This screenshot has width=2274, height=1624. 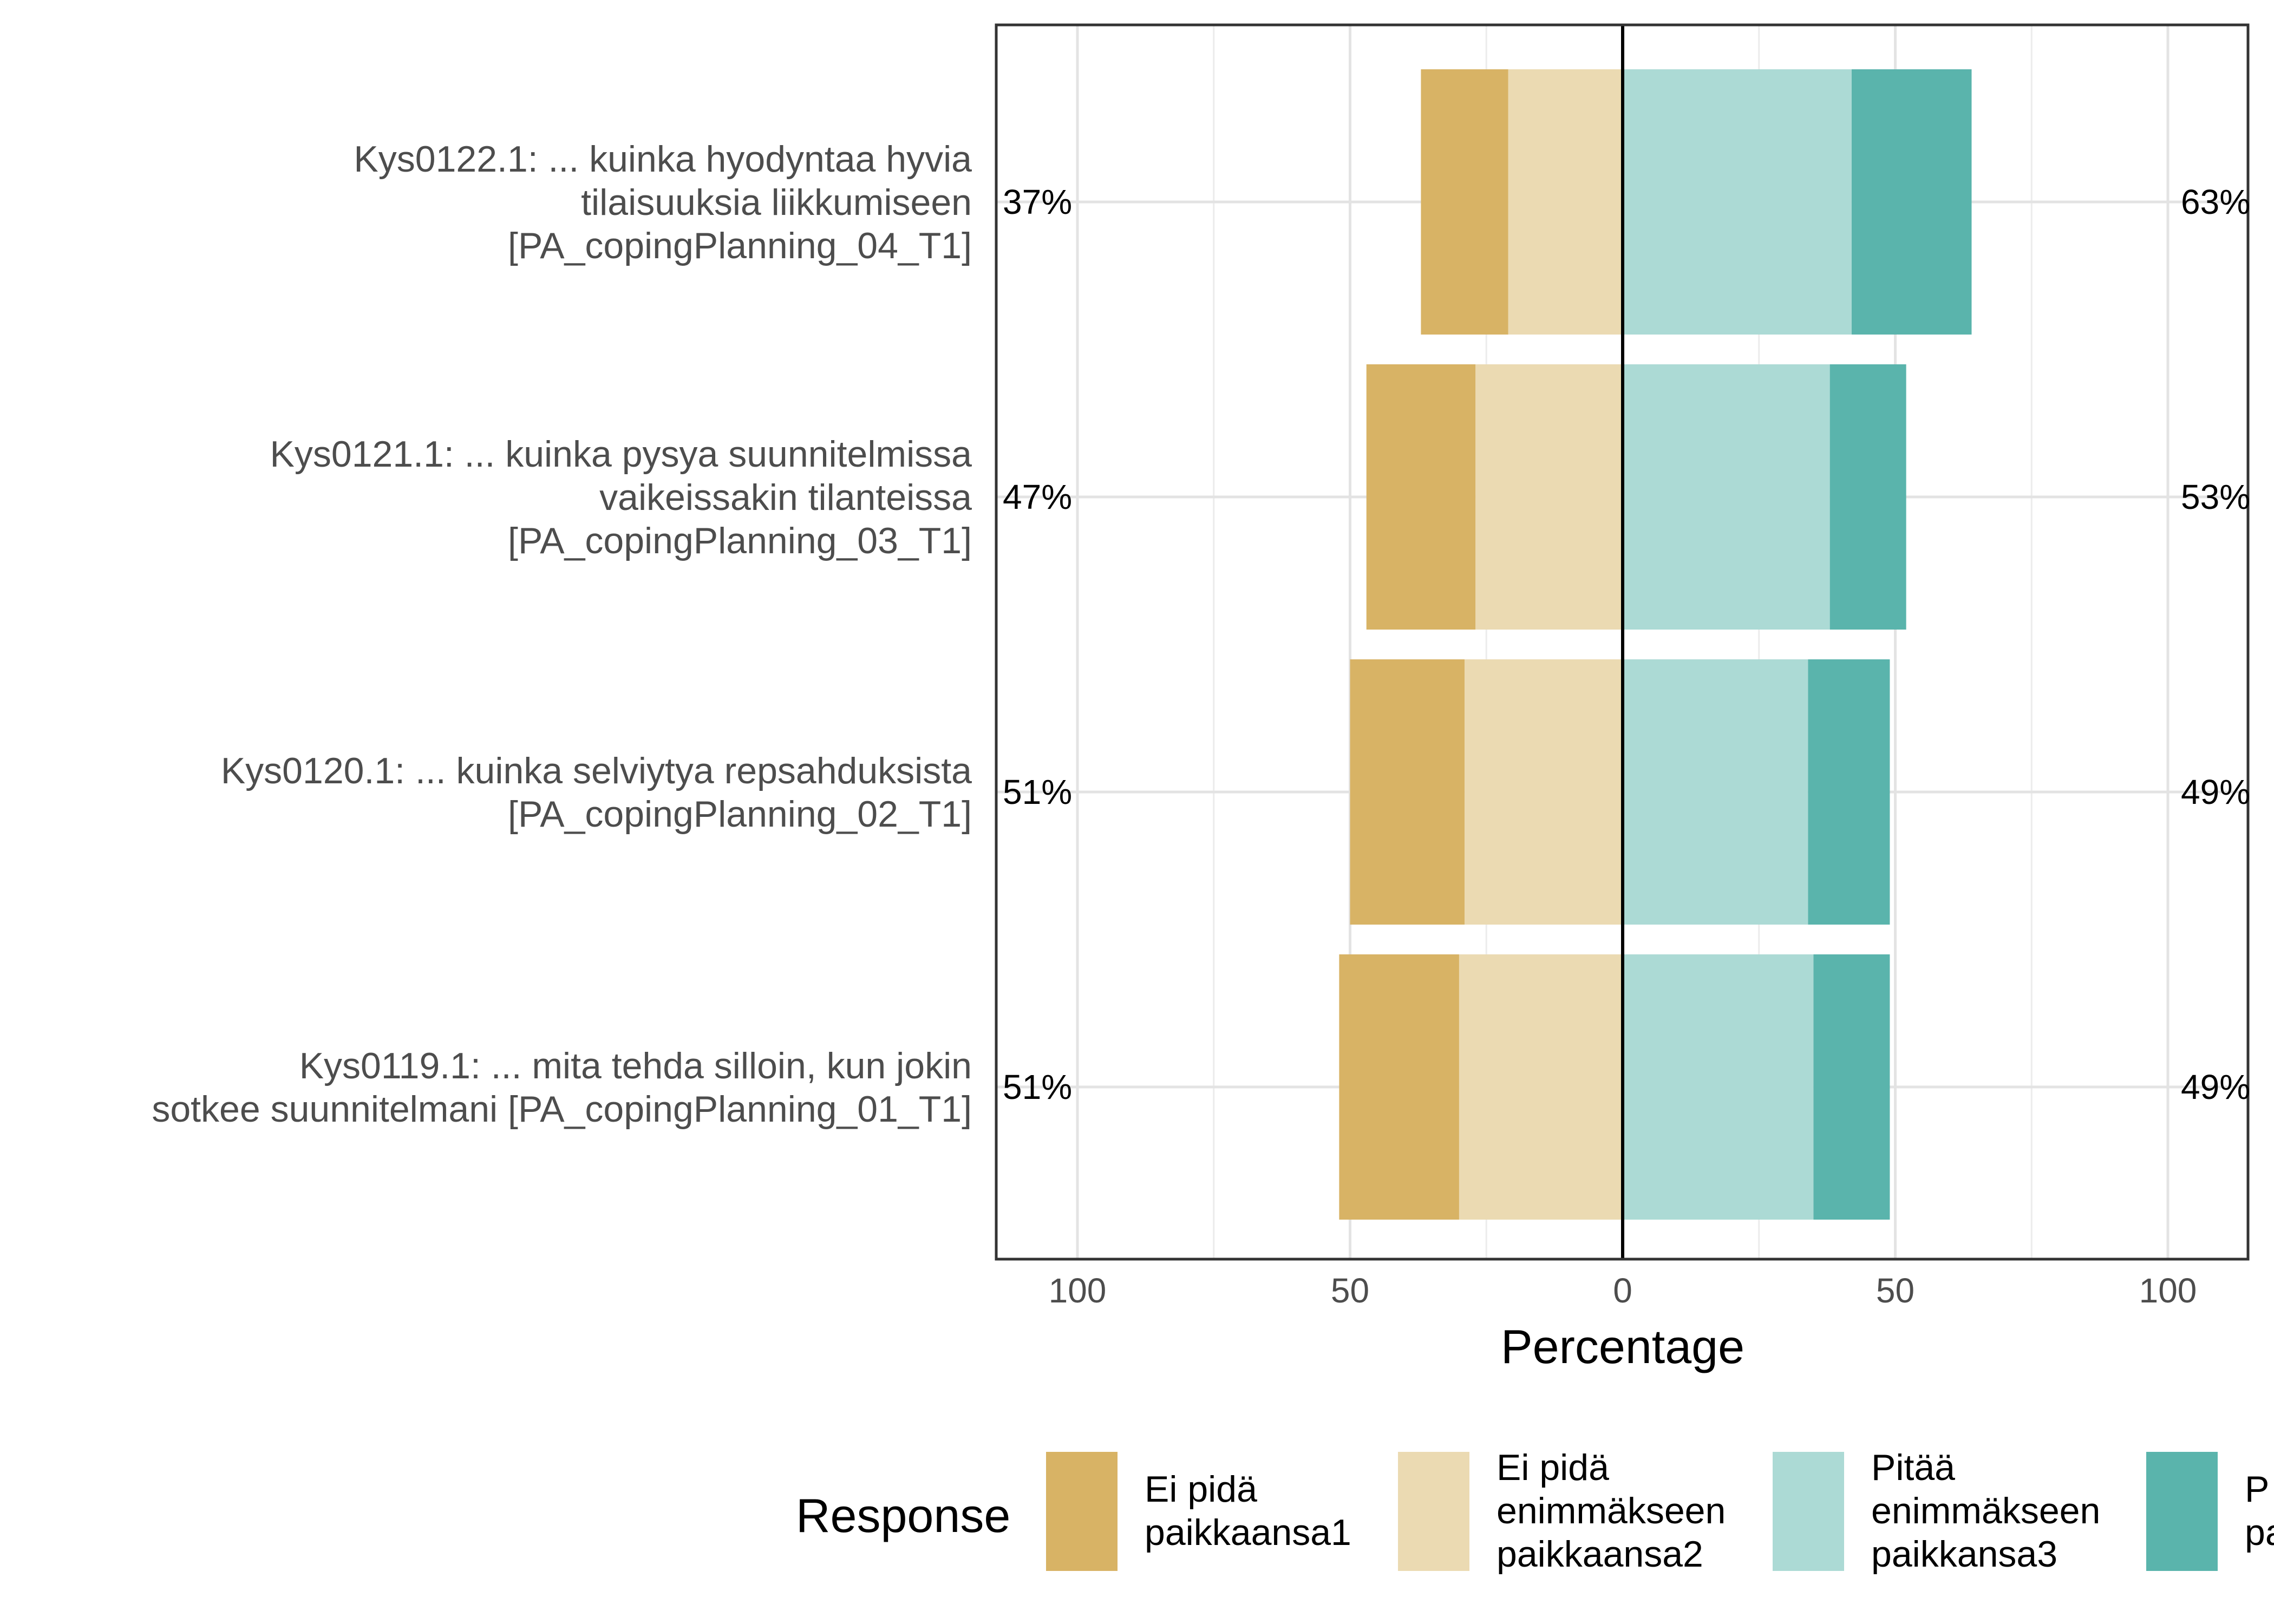 What do you see at coordinates (1038, 497) in the screenshot?
I see `left-percentage-label: 47%` at bounding box center [1038, 497].